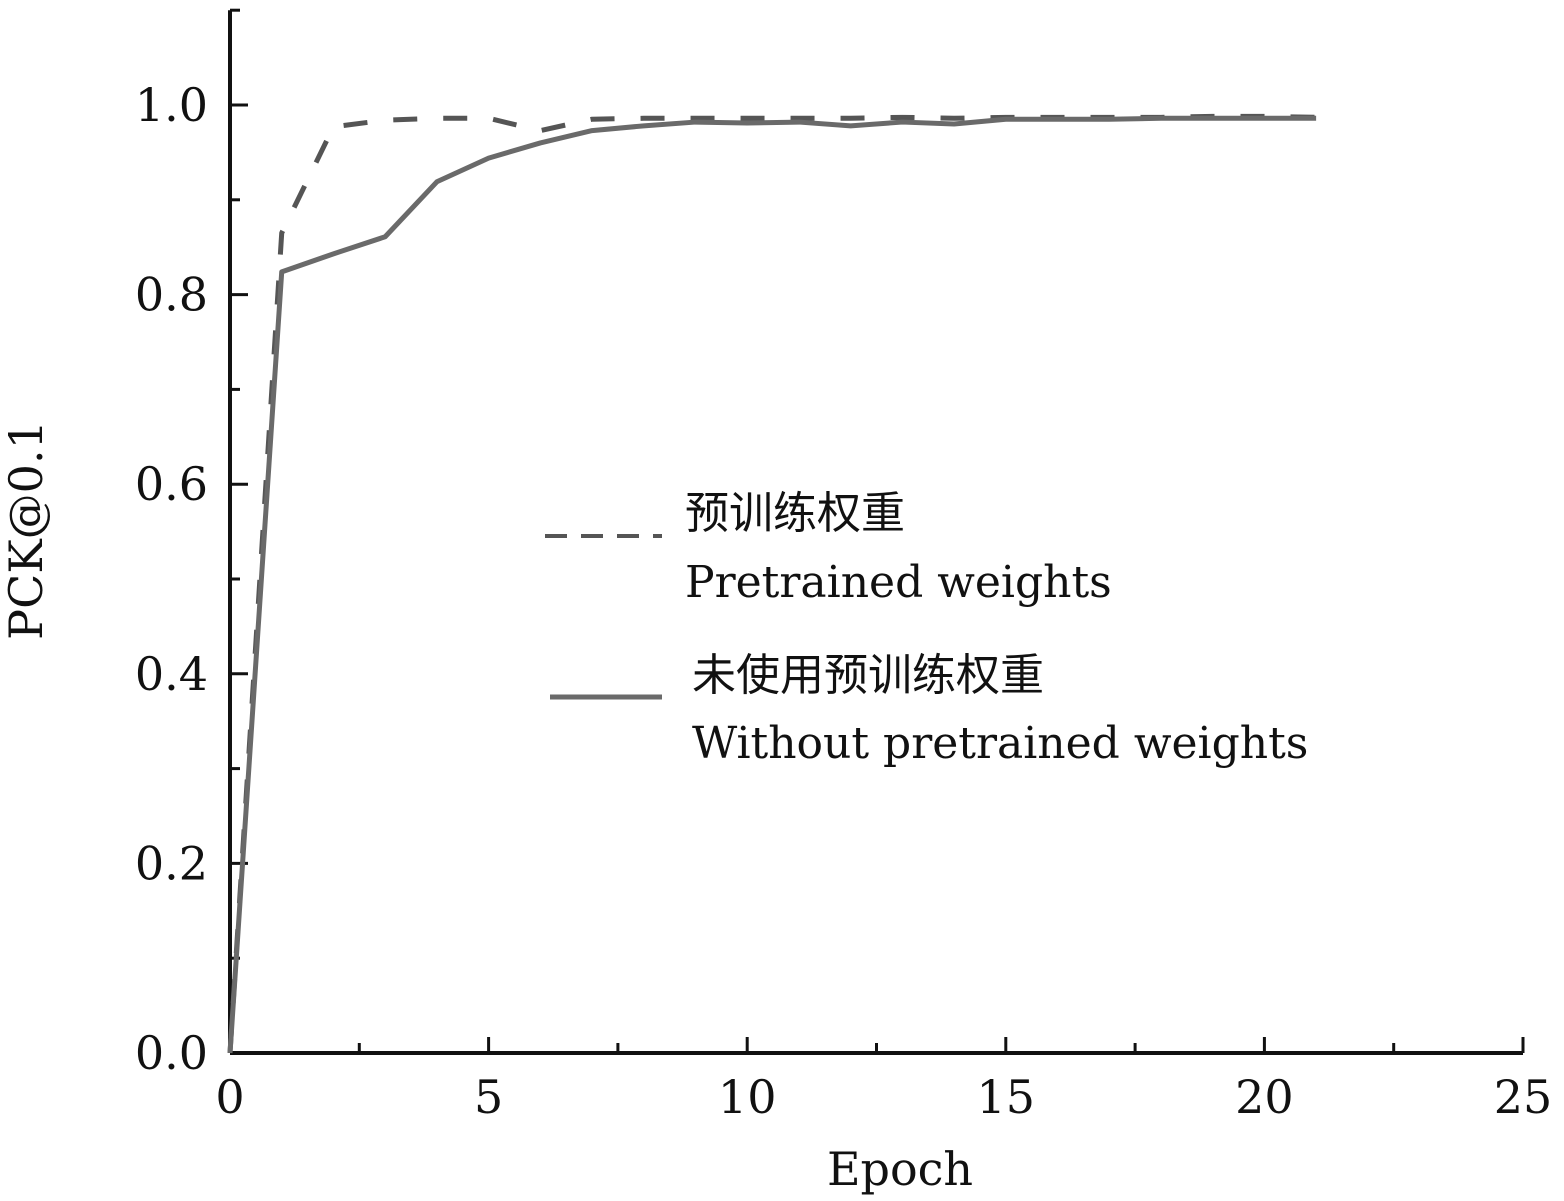  I want to click on x-tick-label: 5, so click(488, 1097).